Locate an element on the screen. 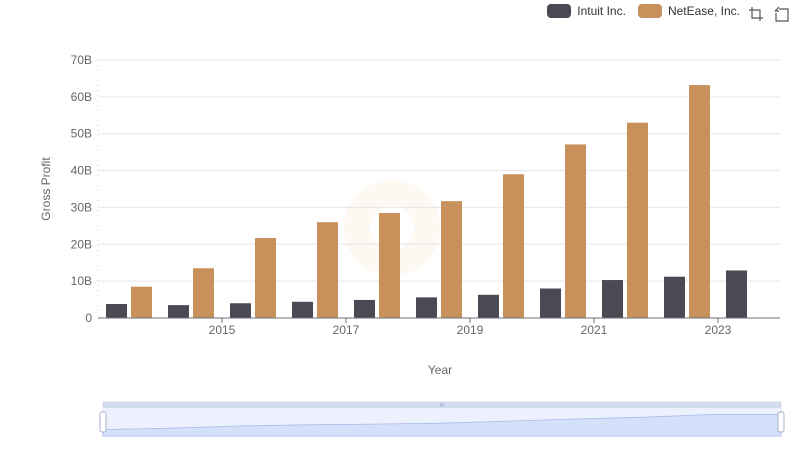 The image size is (800, 461). x-axis-ticks: 2015 2017 2019 2021 2023 is located at coordinates (470, 327).